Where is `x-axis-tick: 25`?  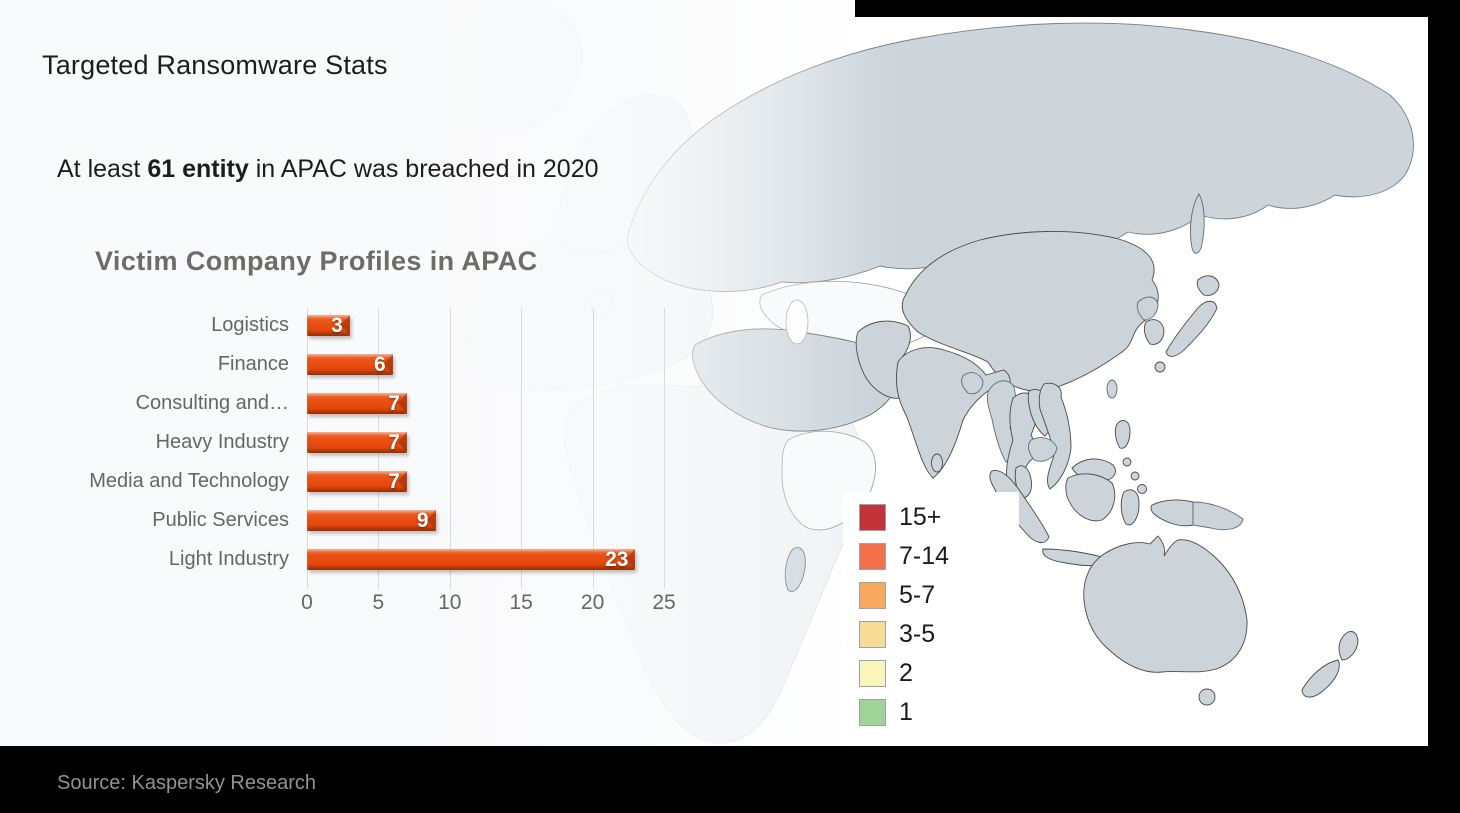 x-axis-tick: 25 is located at coordinates (664, 602).